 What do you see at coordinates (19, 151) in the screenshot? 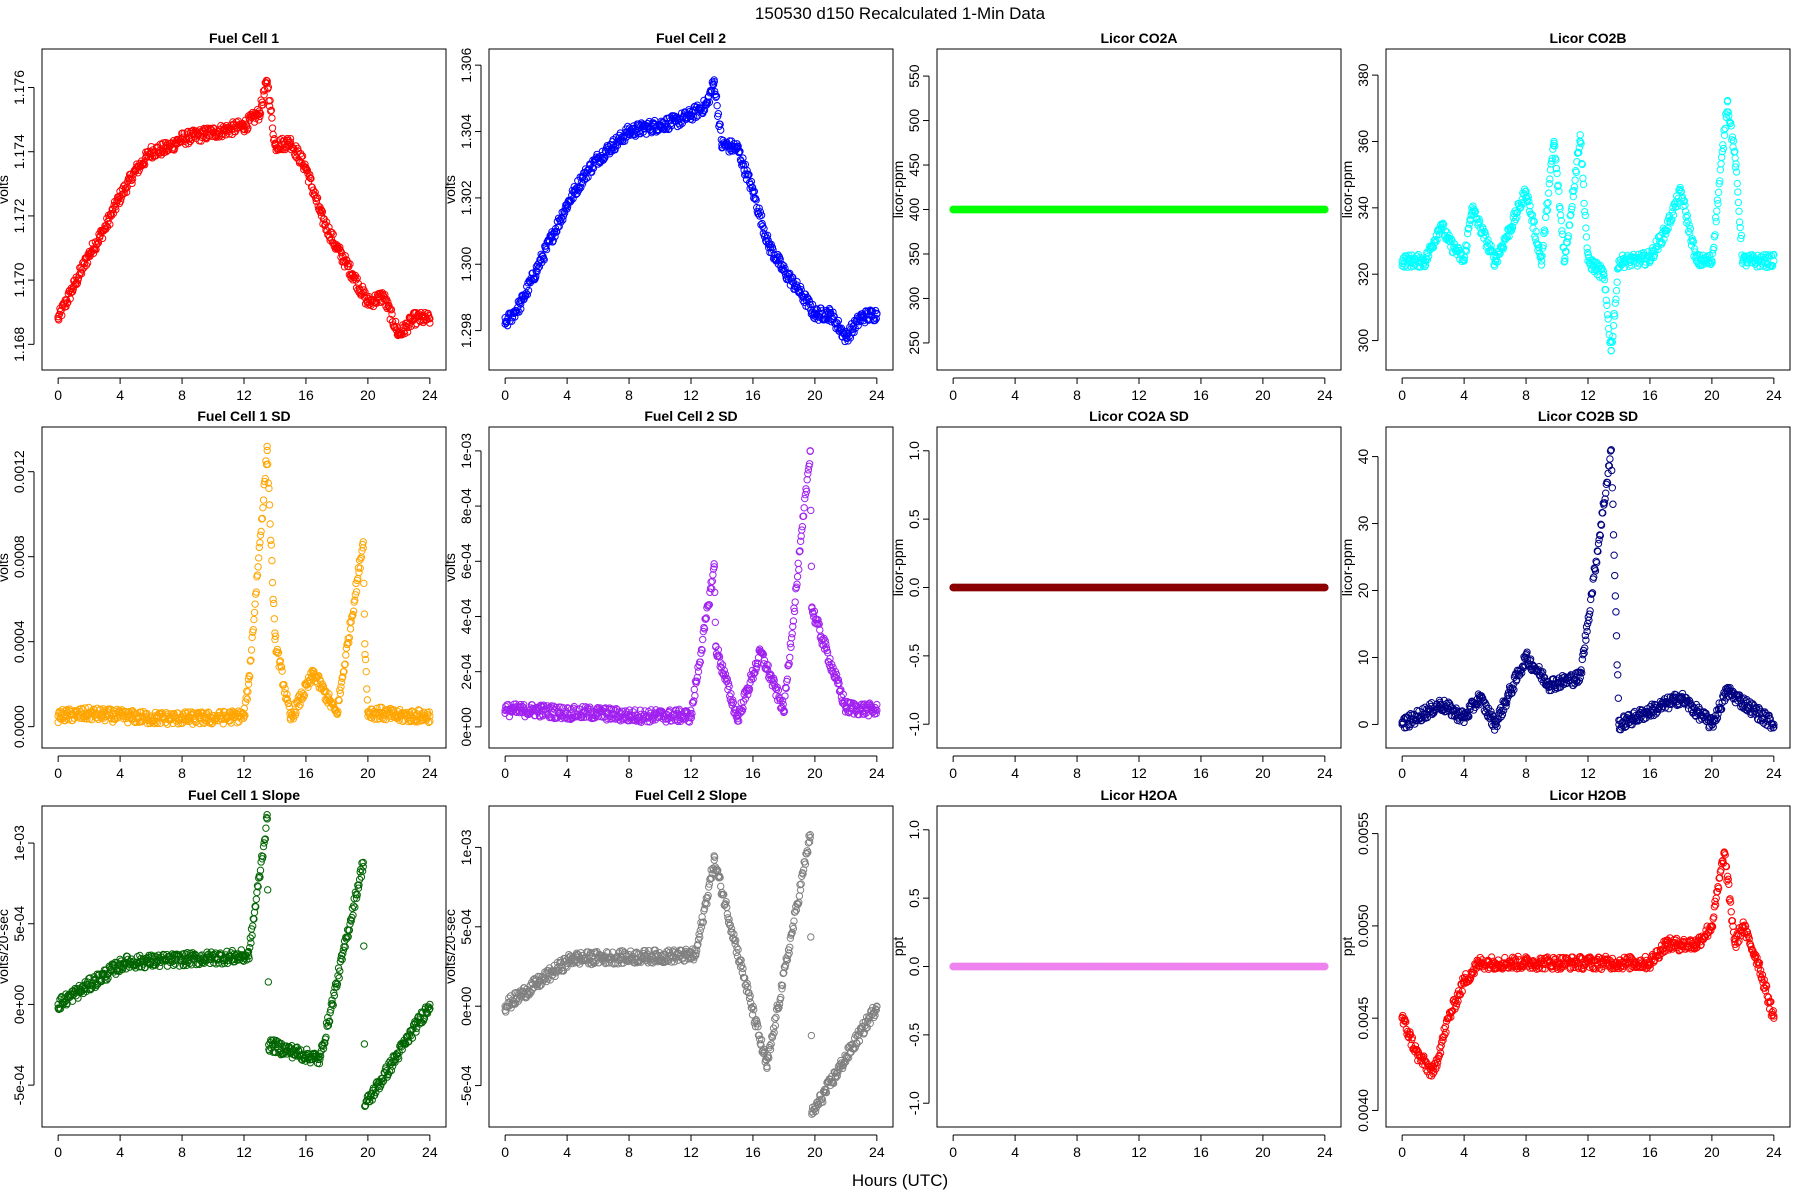
I see `y-tick-label: 1.174` at bounding box center [19, 151].